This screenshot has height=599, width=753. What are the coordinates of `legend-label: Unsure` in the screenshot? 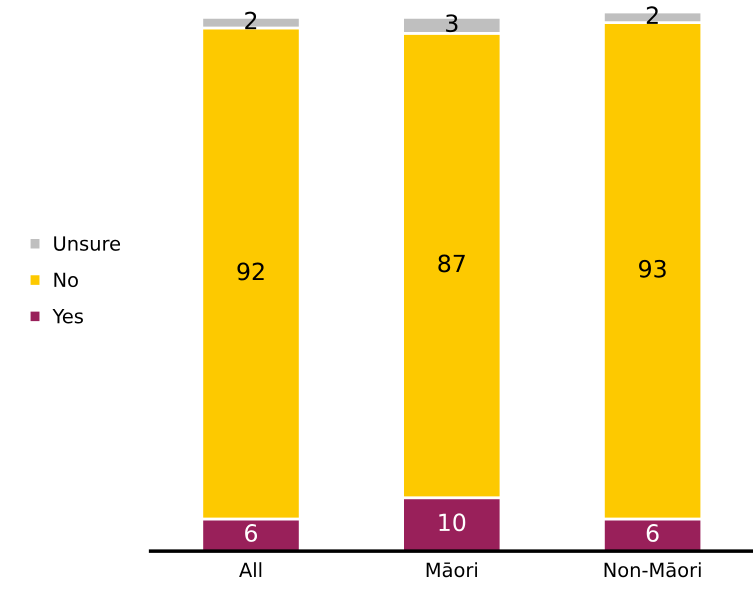 It's located at (87, 243).